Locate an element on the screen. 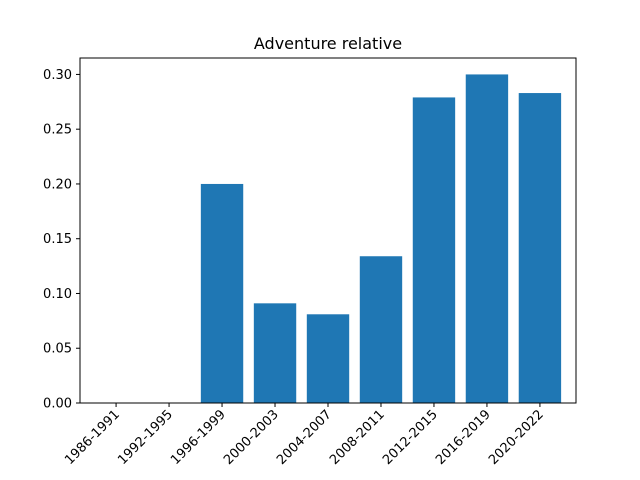  y-tick-label-0.00: 0.00 is located at coordinates (57, 404).